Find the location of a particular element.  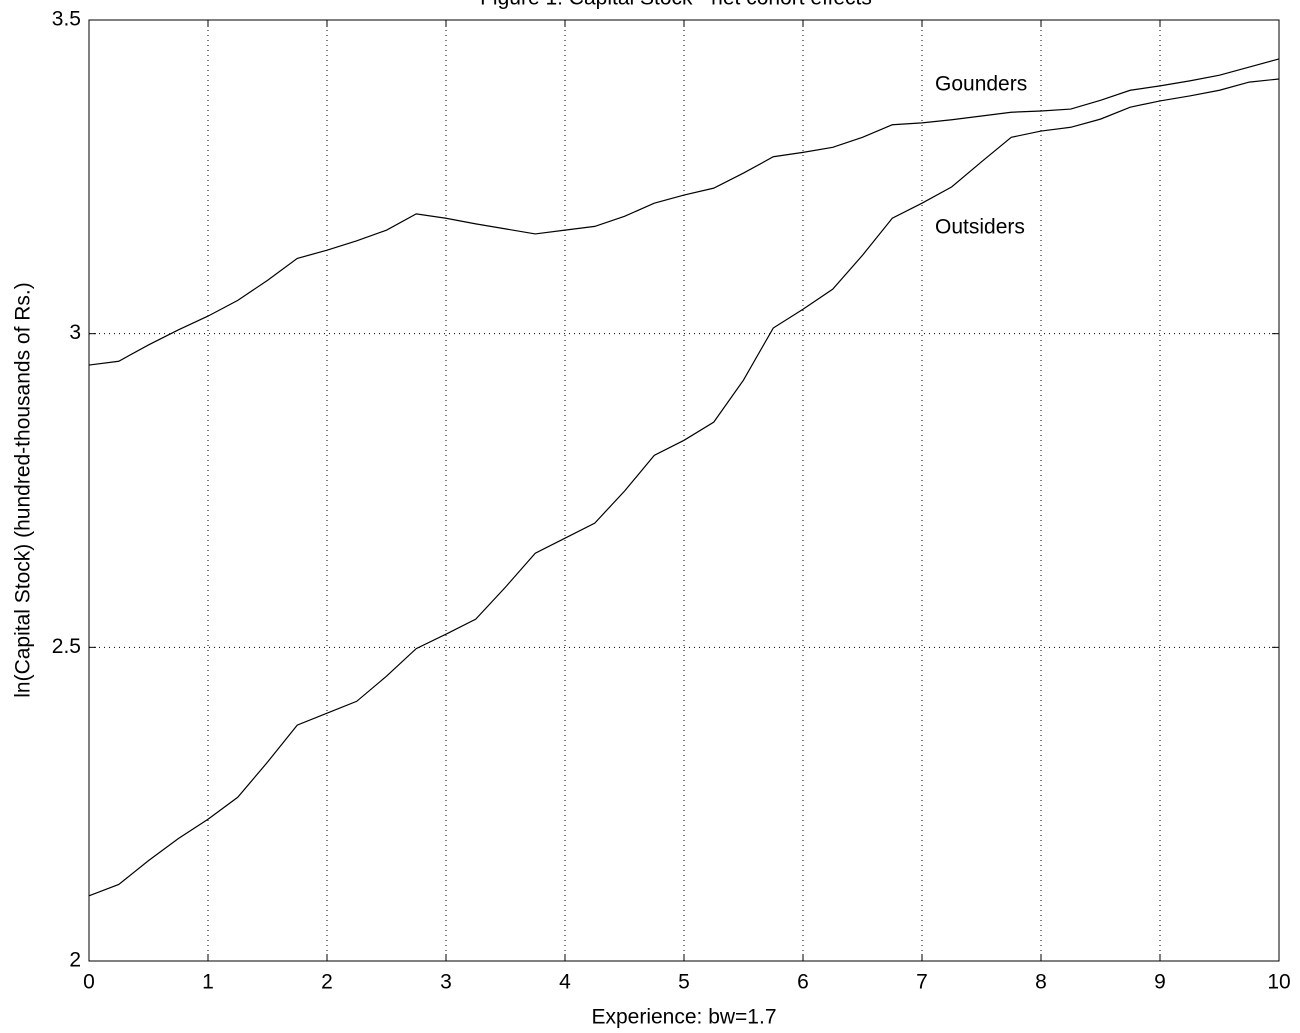

x-tick-label: 10 is located at coordinates (1278, 982).